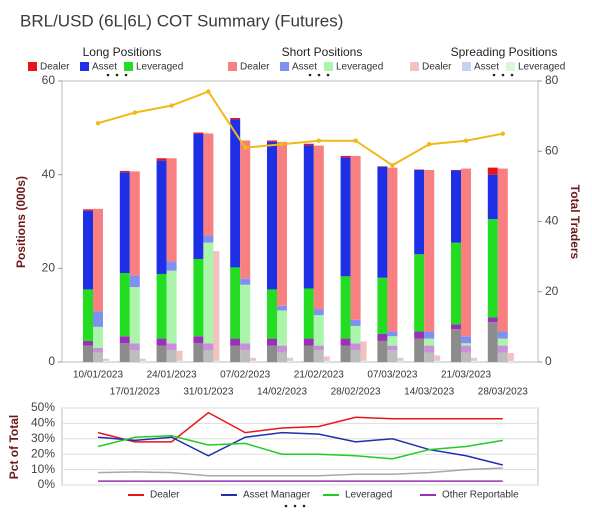 The width and height of the screenshot is (592, 520). I want to click on x-tick-label: 10/01/2023, so click(98, 375).